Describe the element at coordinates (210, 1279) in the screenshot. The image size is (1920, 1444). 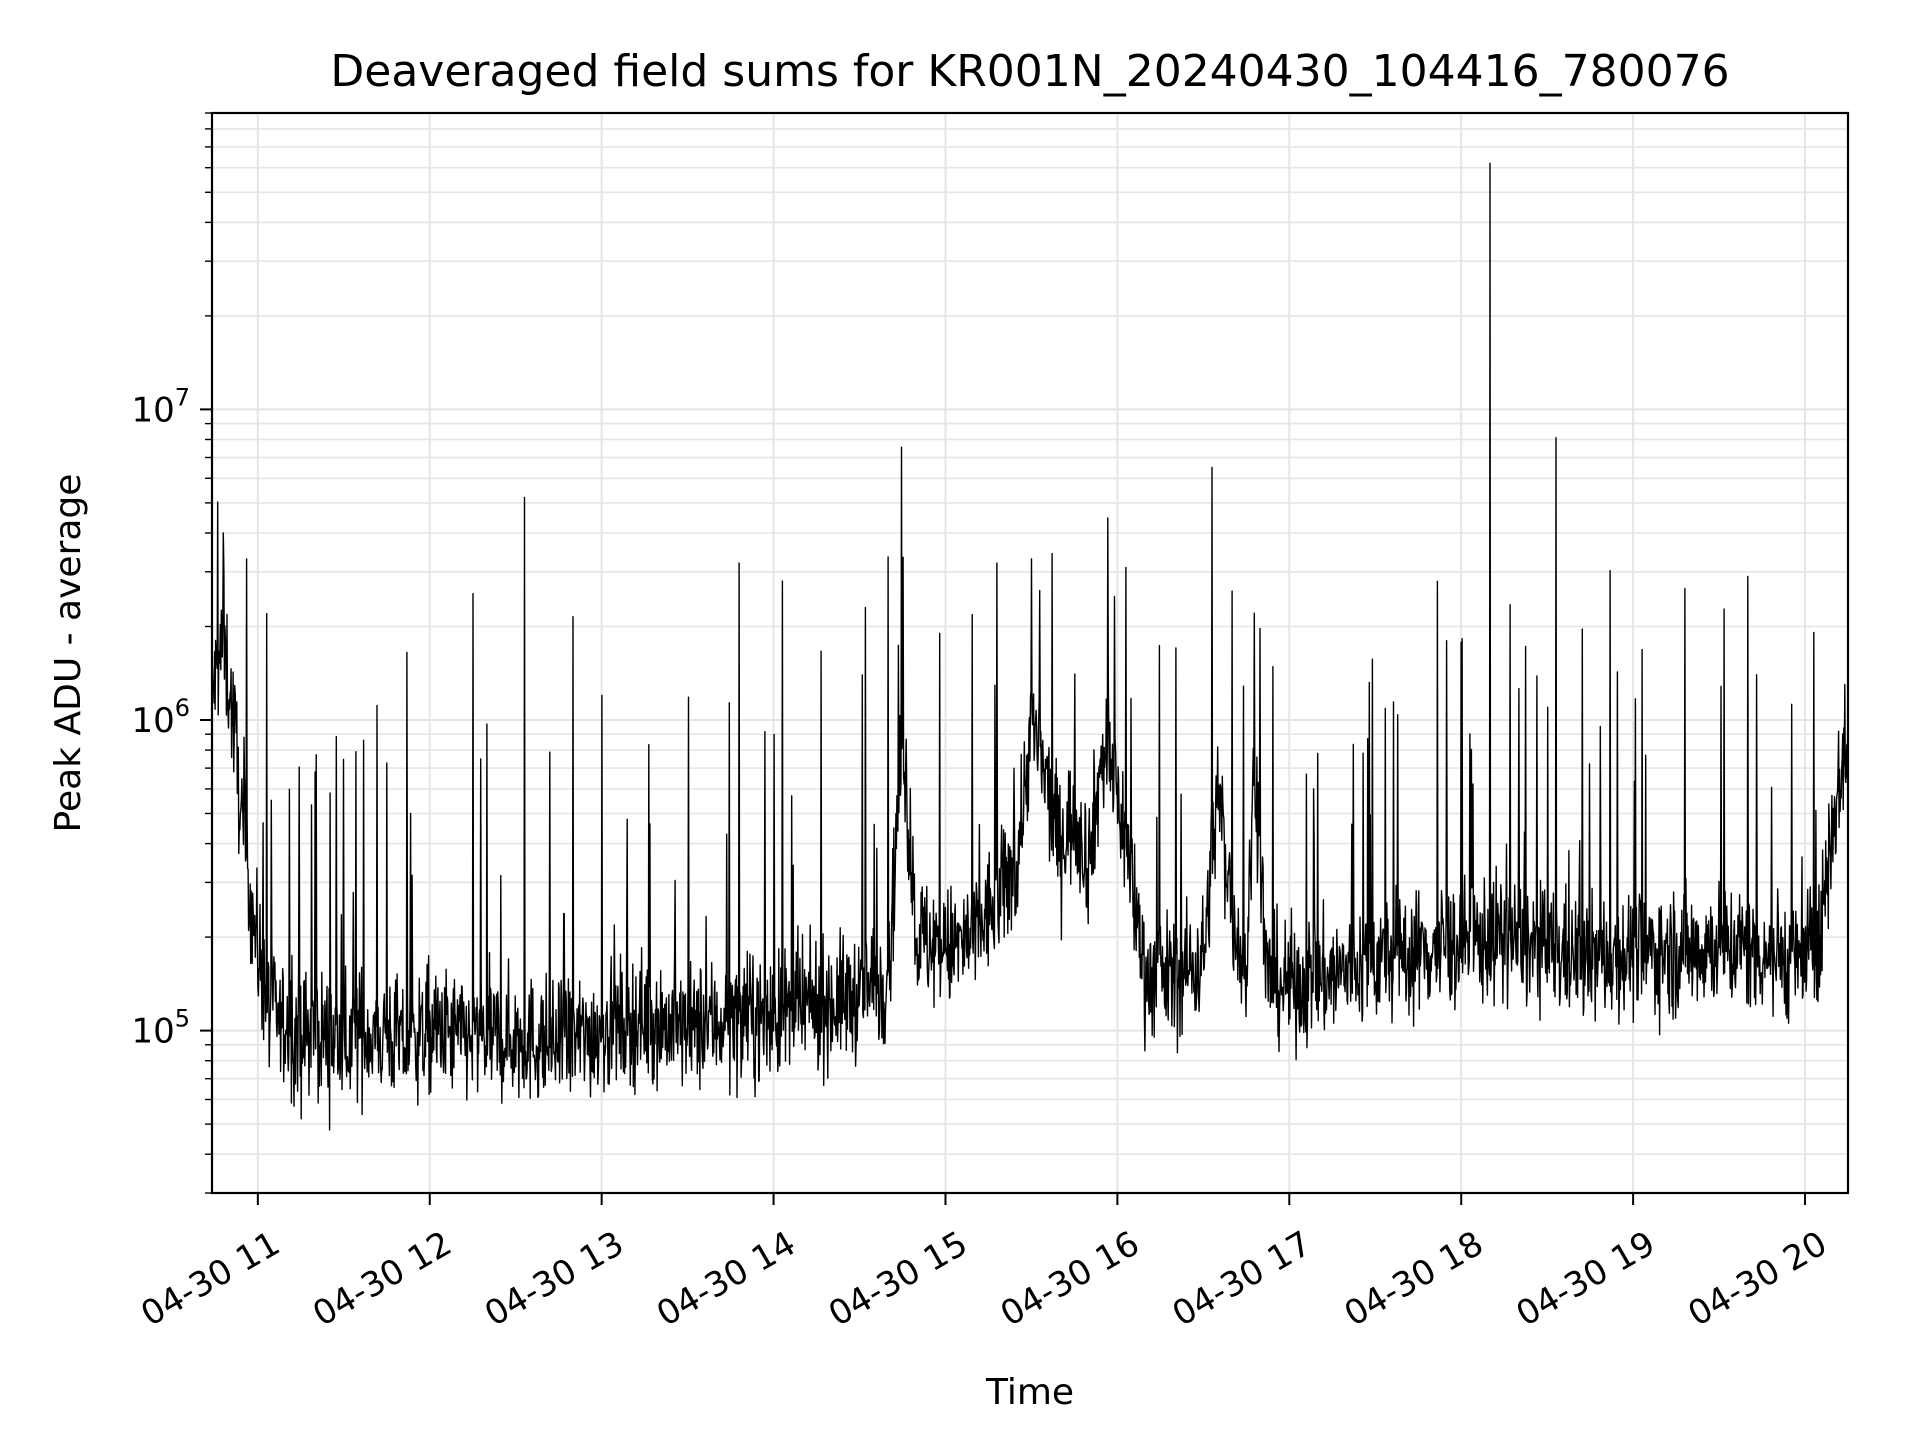
I see `x-tick-label: 04-30 11` at that location.